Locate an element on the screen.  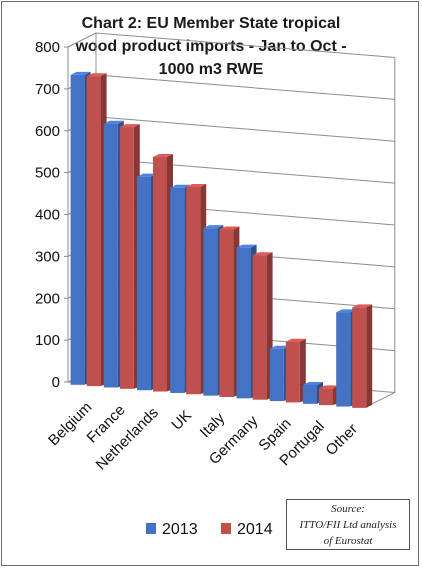
bar-2014-italy is located at coordinates (229, 311).